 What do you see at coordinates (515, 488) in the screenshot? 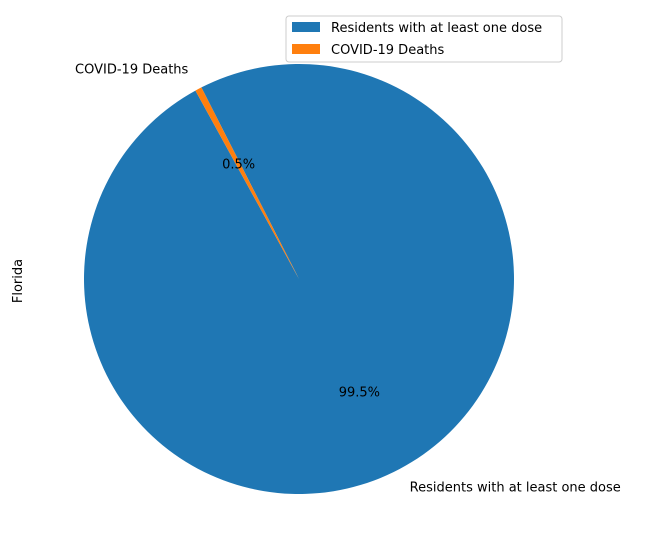
I see `pie-category-label-0: Residents with at least one dose` at bounding box center [515, 488].